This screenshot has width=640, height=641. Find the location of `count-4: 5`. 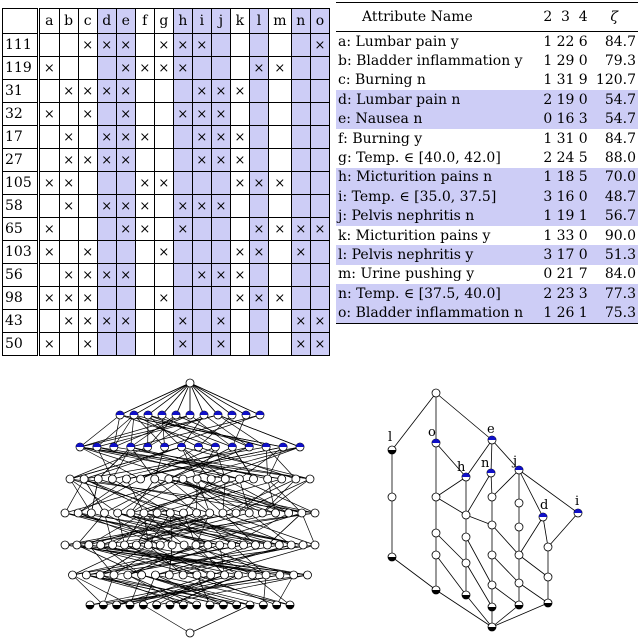

count-4: 5 is located at coordinates (583, 158).